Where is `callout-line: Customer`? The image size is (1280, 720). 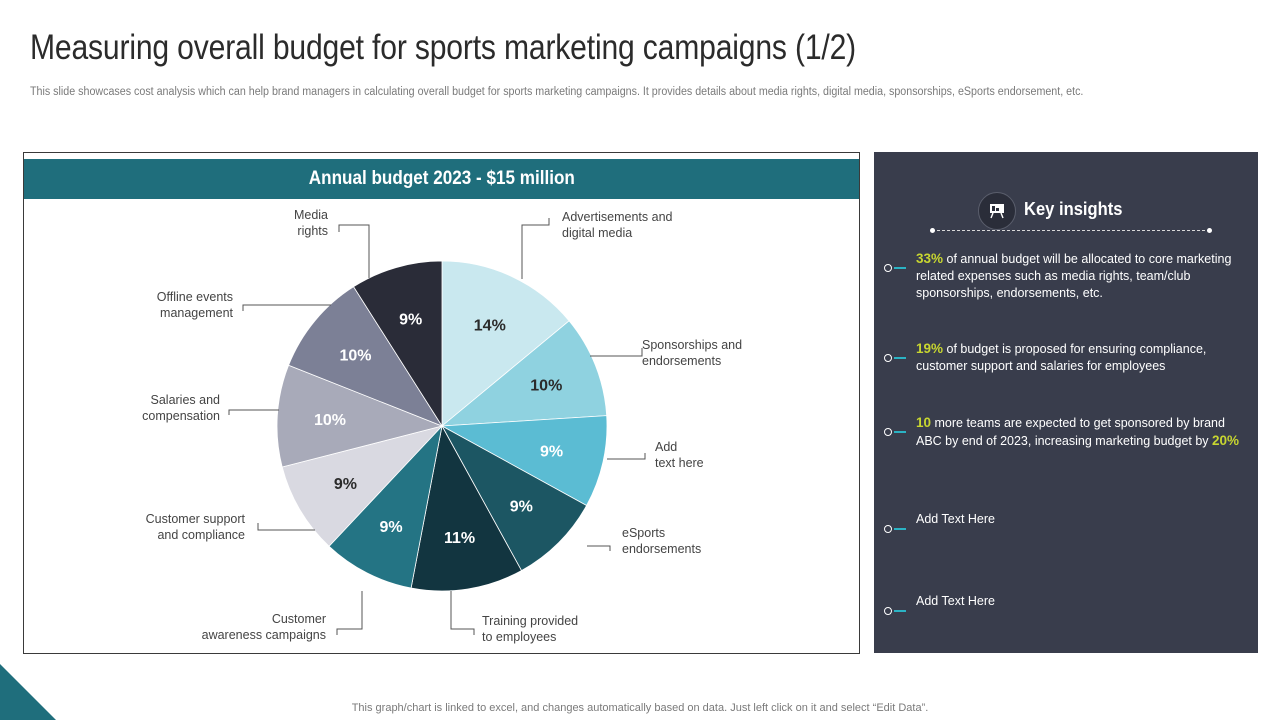
callout-line: Customer is located at coordinates (299, 619).